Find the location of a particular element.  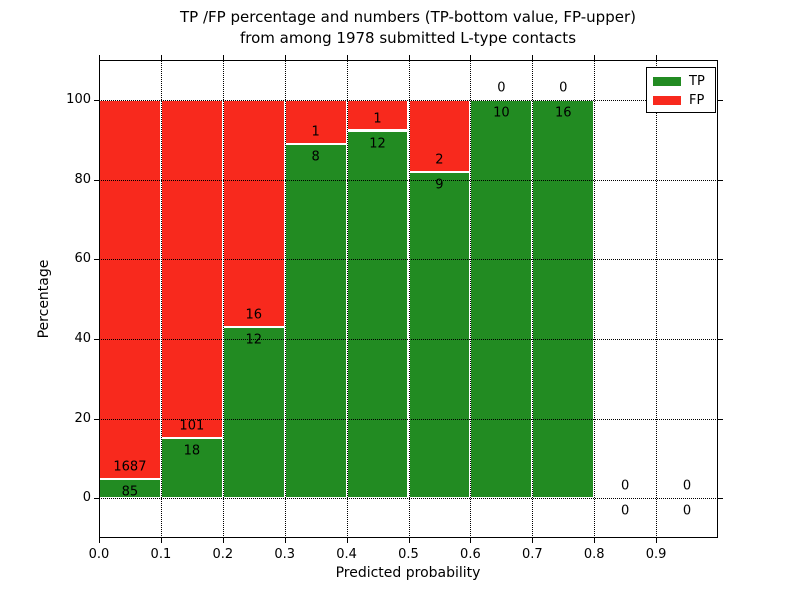

y-tick-label: 0 is located at coordinates (86, 498).